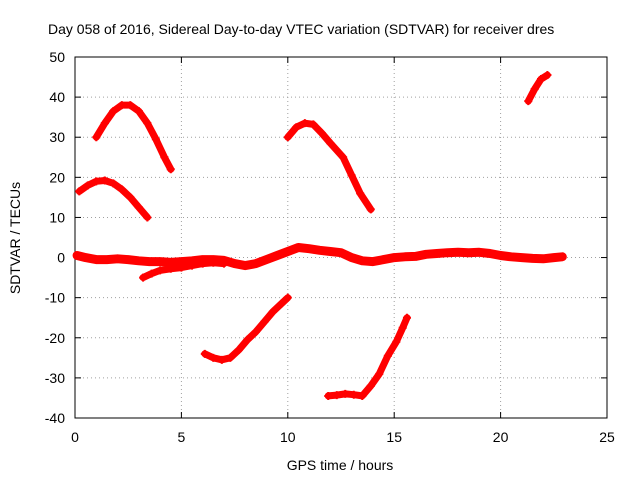  I want to click on y-tick-label: 40, so click(57, 97).